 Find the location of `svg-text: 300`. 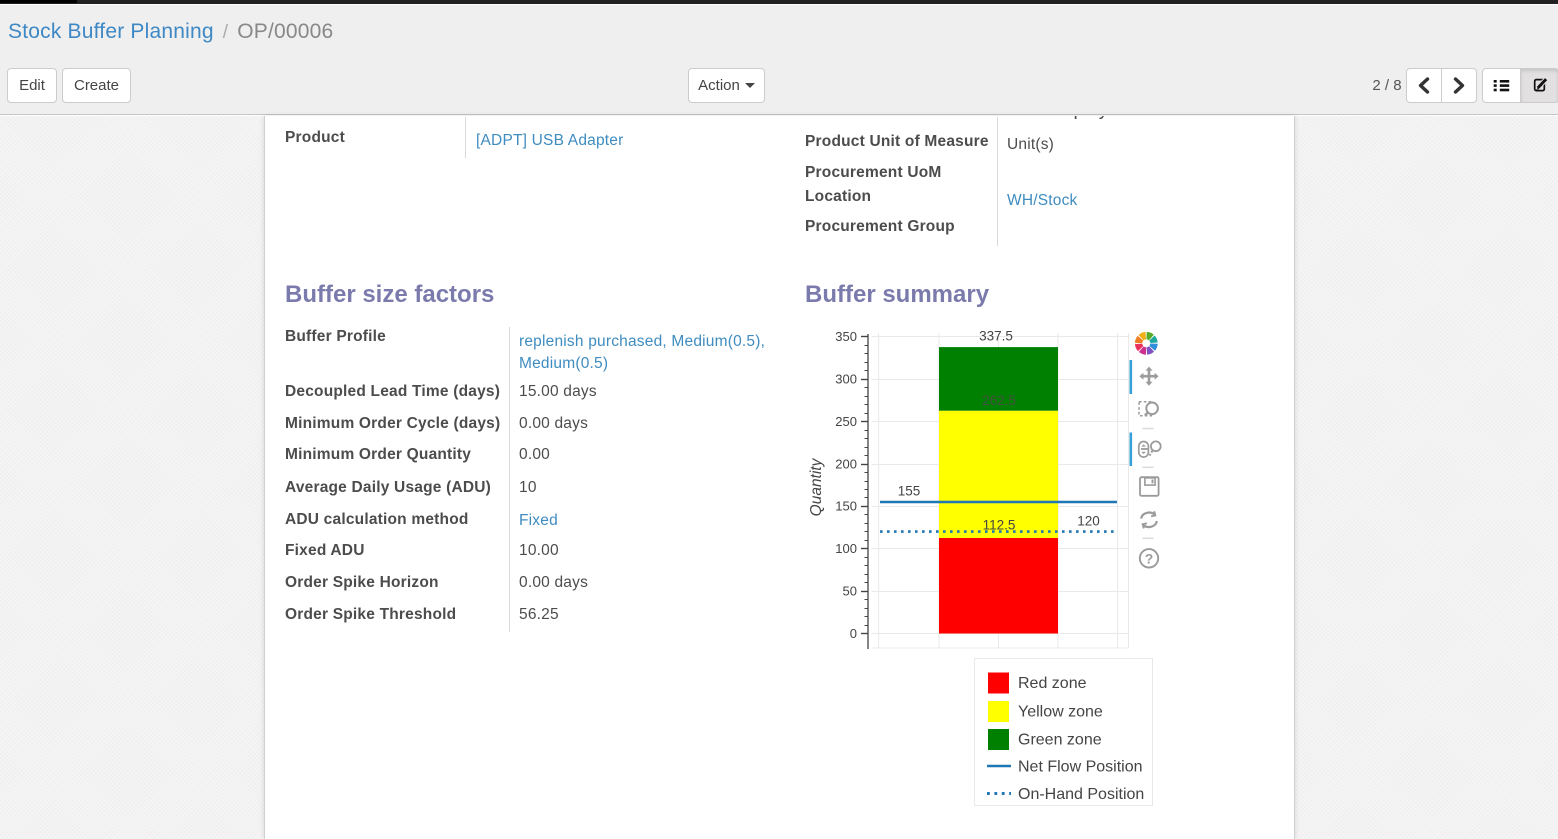

svg-text: 300 is located at coordinates (846, 378).